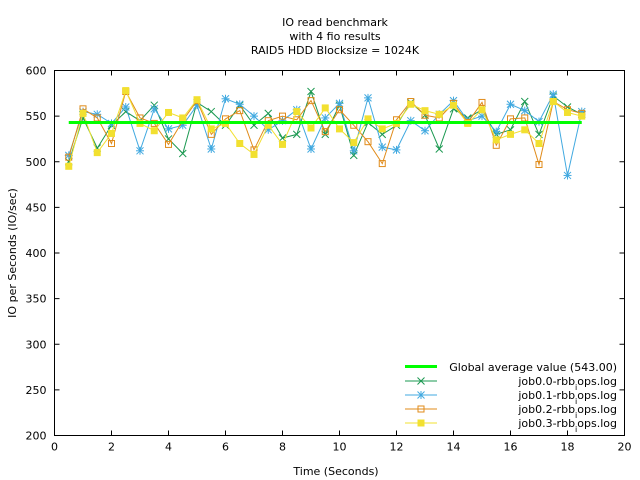 The image size is (640, 480). What do you see at coordinates (36, 436) in the screenshot?
I see `y-tick-label: 200` at bounding box center [36, 436].